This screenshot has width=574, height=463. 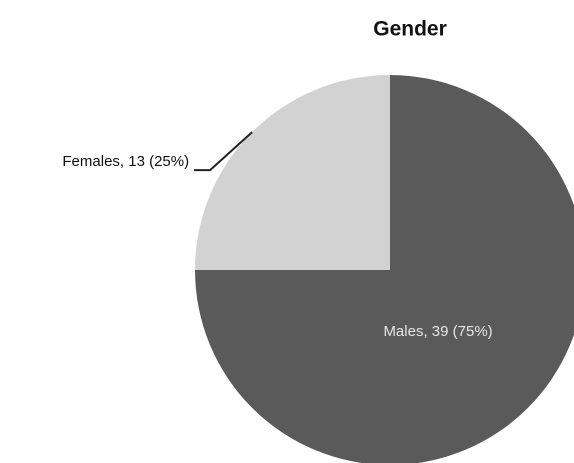 What do you see at coordinates (223, 151) in the screenshot?
I see `leader-line` at bounding box center [223, 151].